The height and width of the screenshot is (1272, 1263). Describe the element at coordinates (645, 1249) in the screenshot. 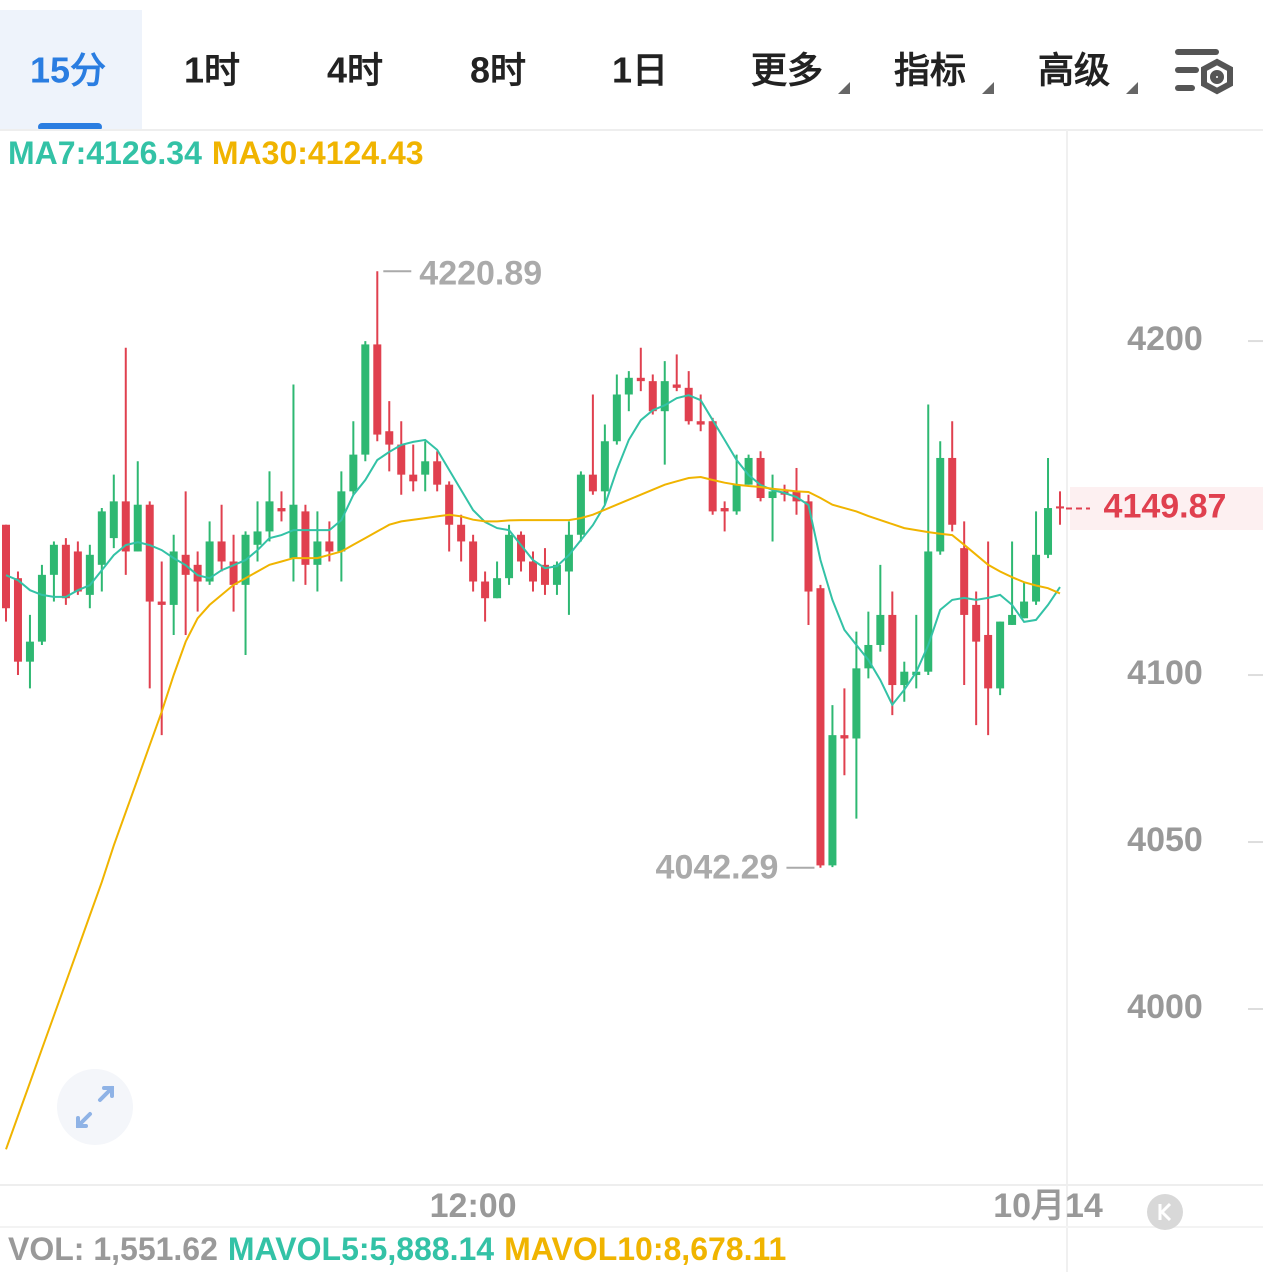

I see `volume-legend-item: MAVOL10:8,678.11` at that location.